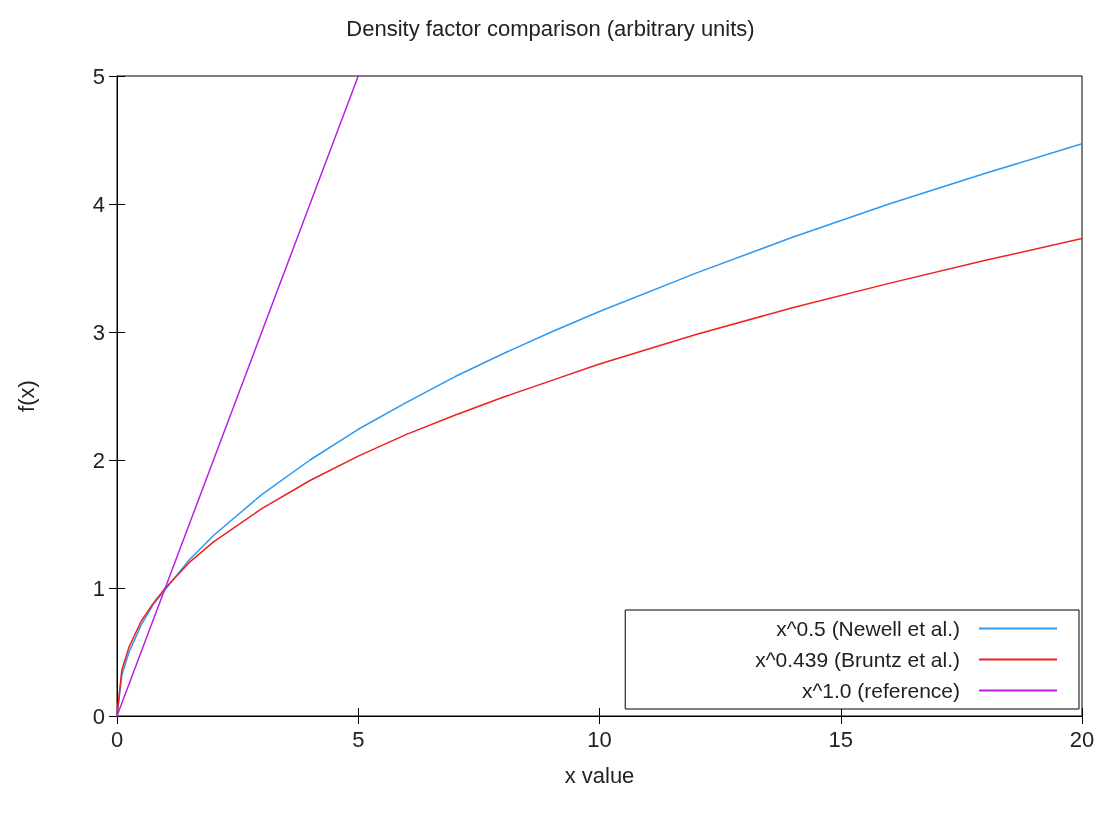 The image size is (1101, 815). I want to click on legend-label: x^1.0 (reference), so click(880, 690).